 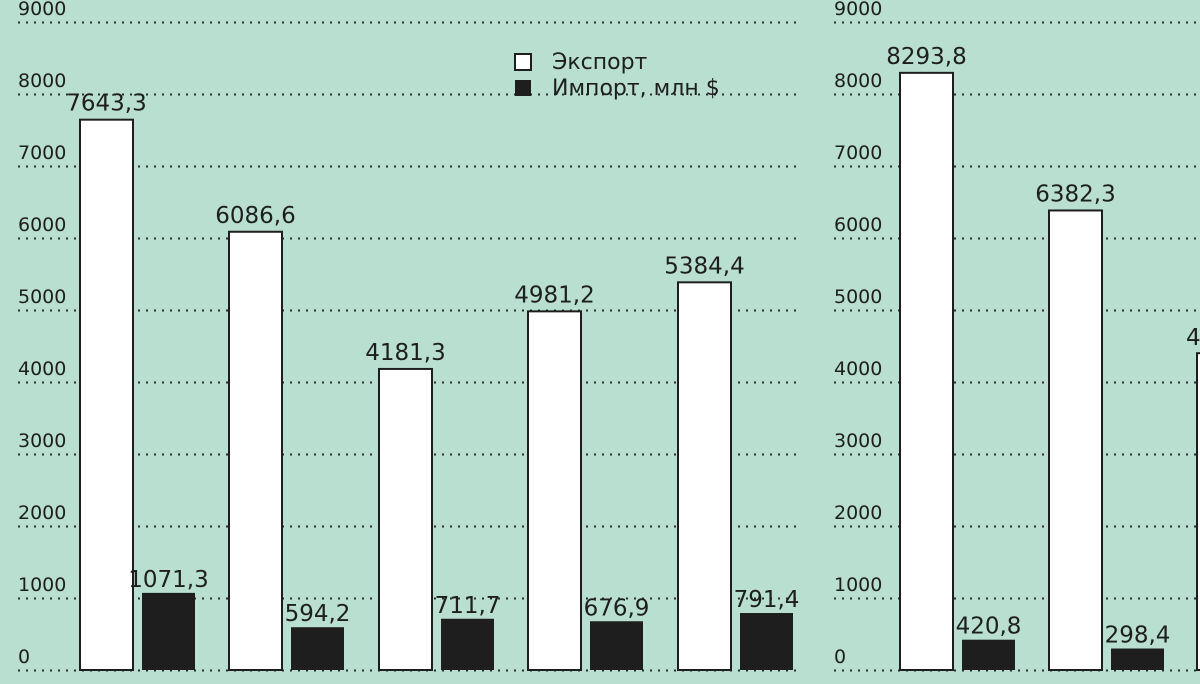 I want to click on data-label-import: 711,7, so click(x=468, y=606).